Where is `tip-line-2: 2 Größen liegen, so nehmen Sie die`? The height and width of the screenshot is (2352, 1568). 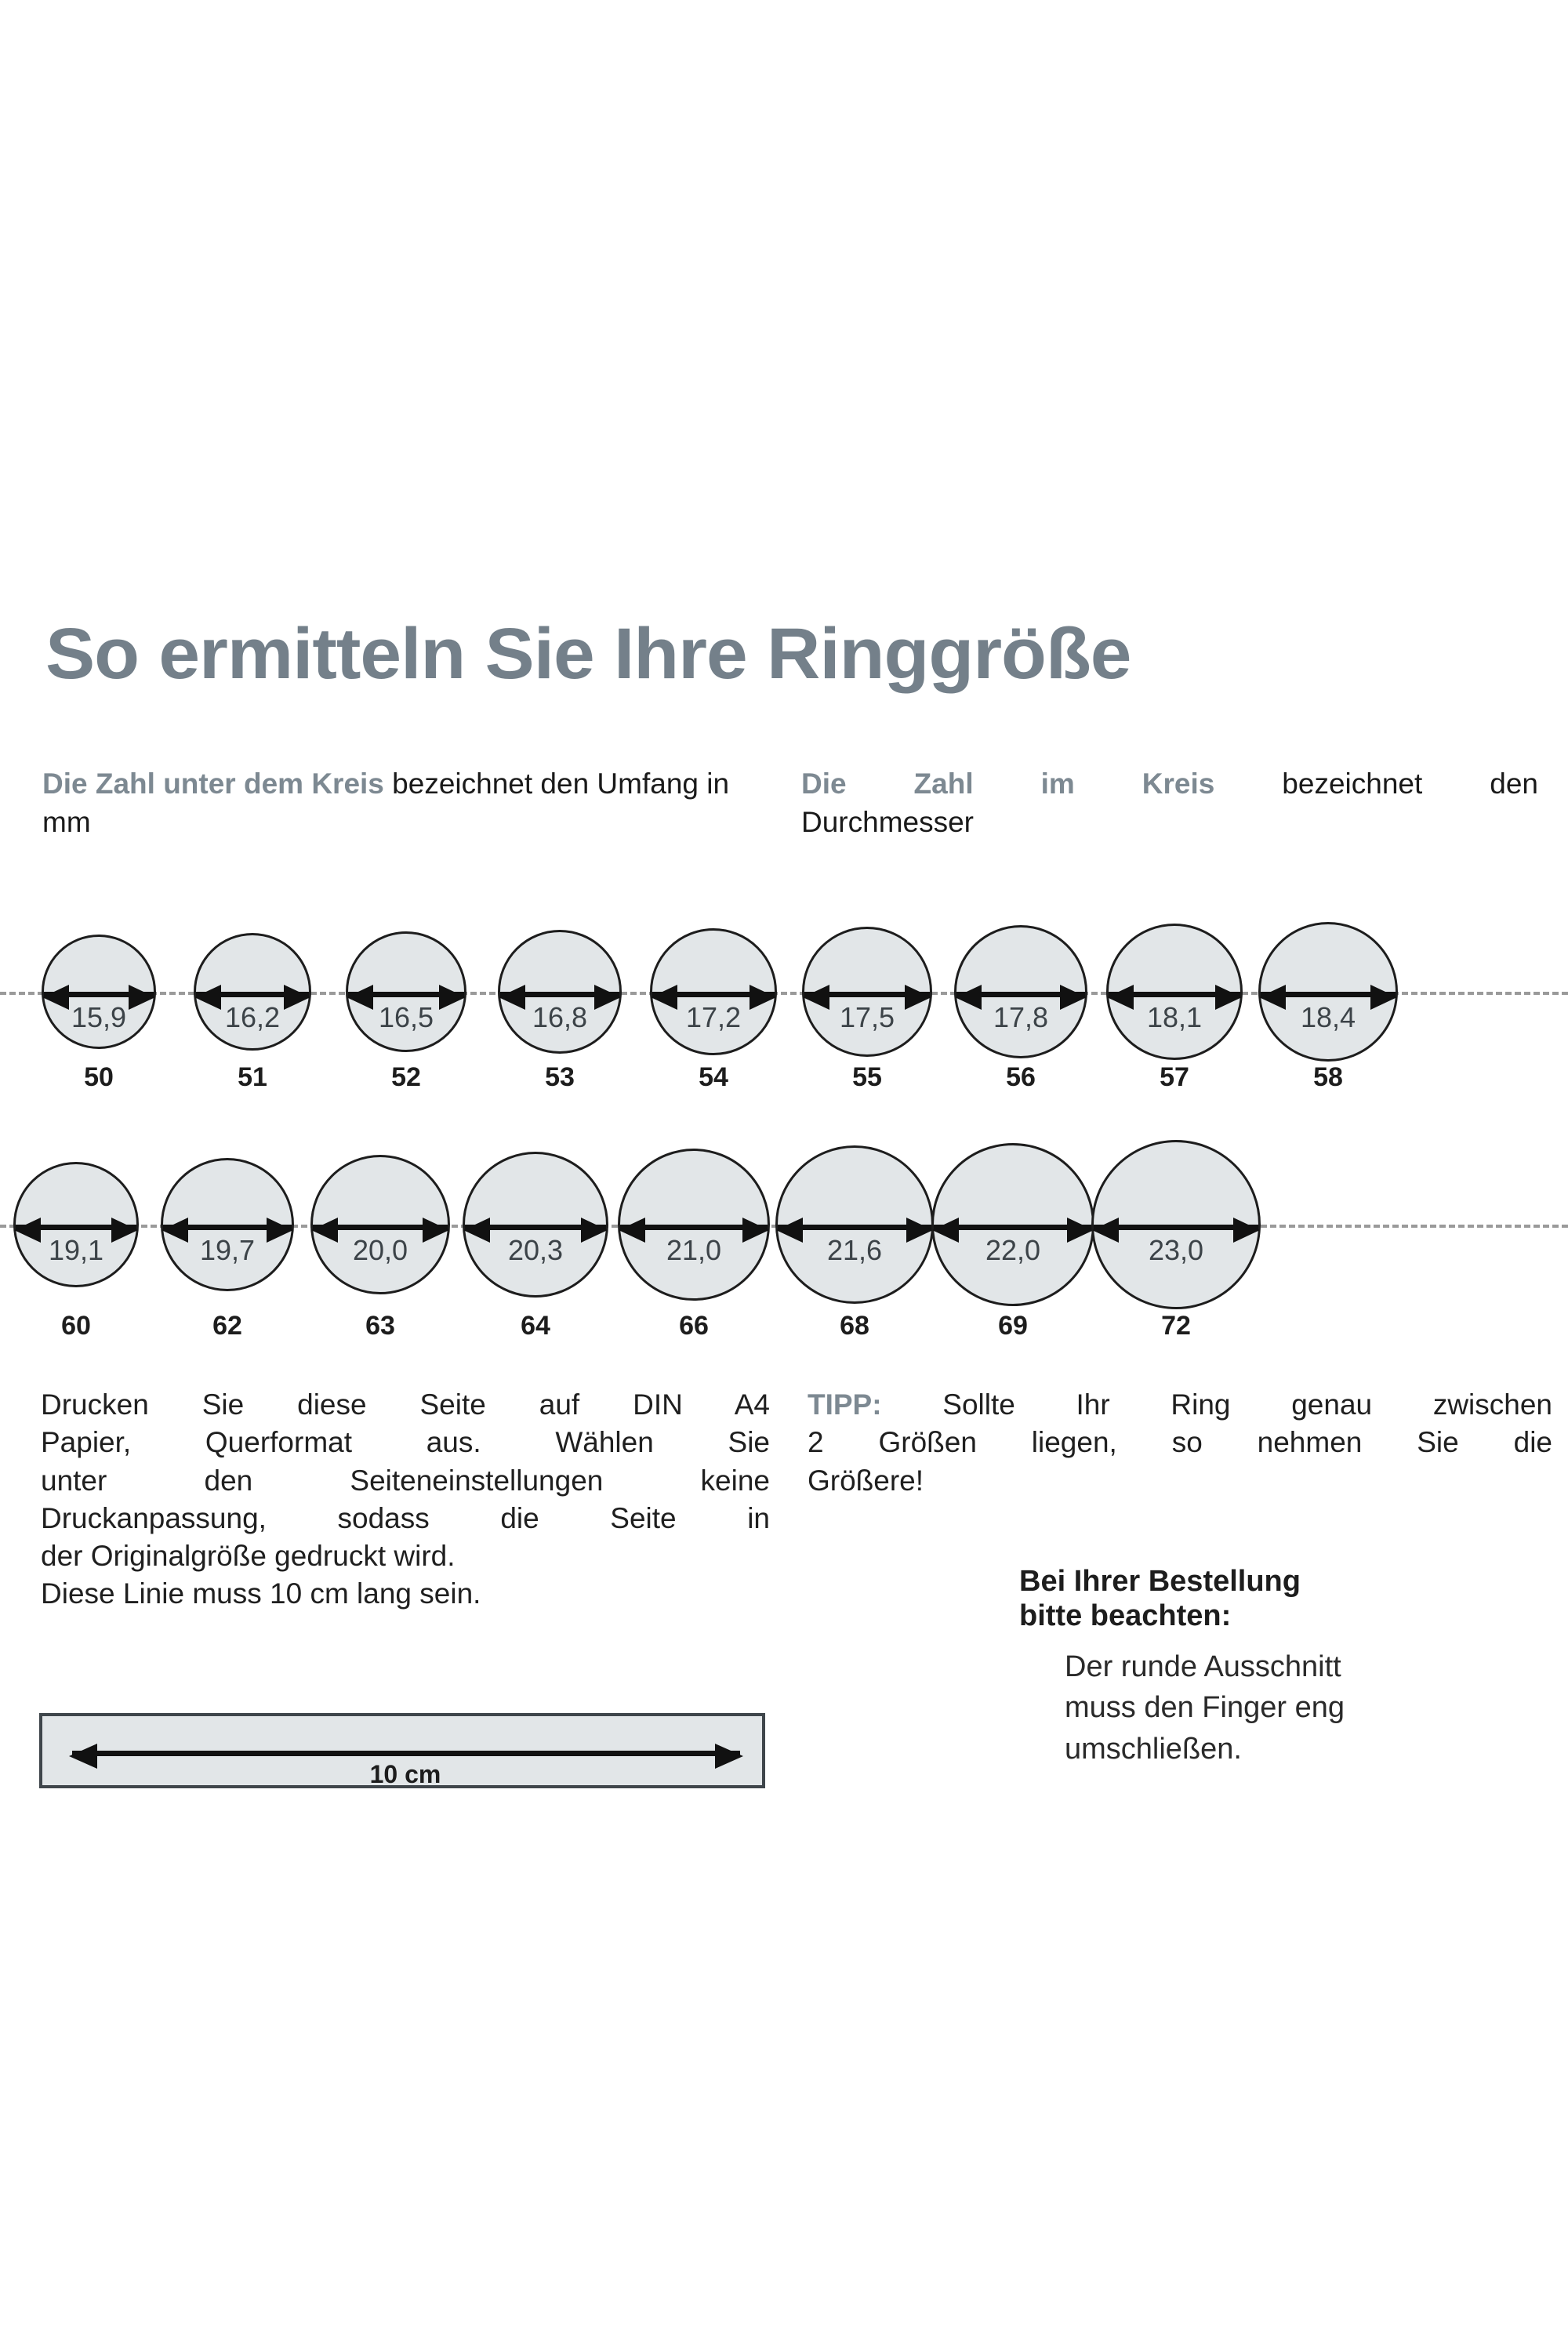 tip-line-2: 2 Größen liegen, so nehmen Sie die is located at coordinates (1180, 1443).